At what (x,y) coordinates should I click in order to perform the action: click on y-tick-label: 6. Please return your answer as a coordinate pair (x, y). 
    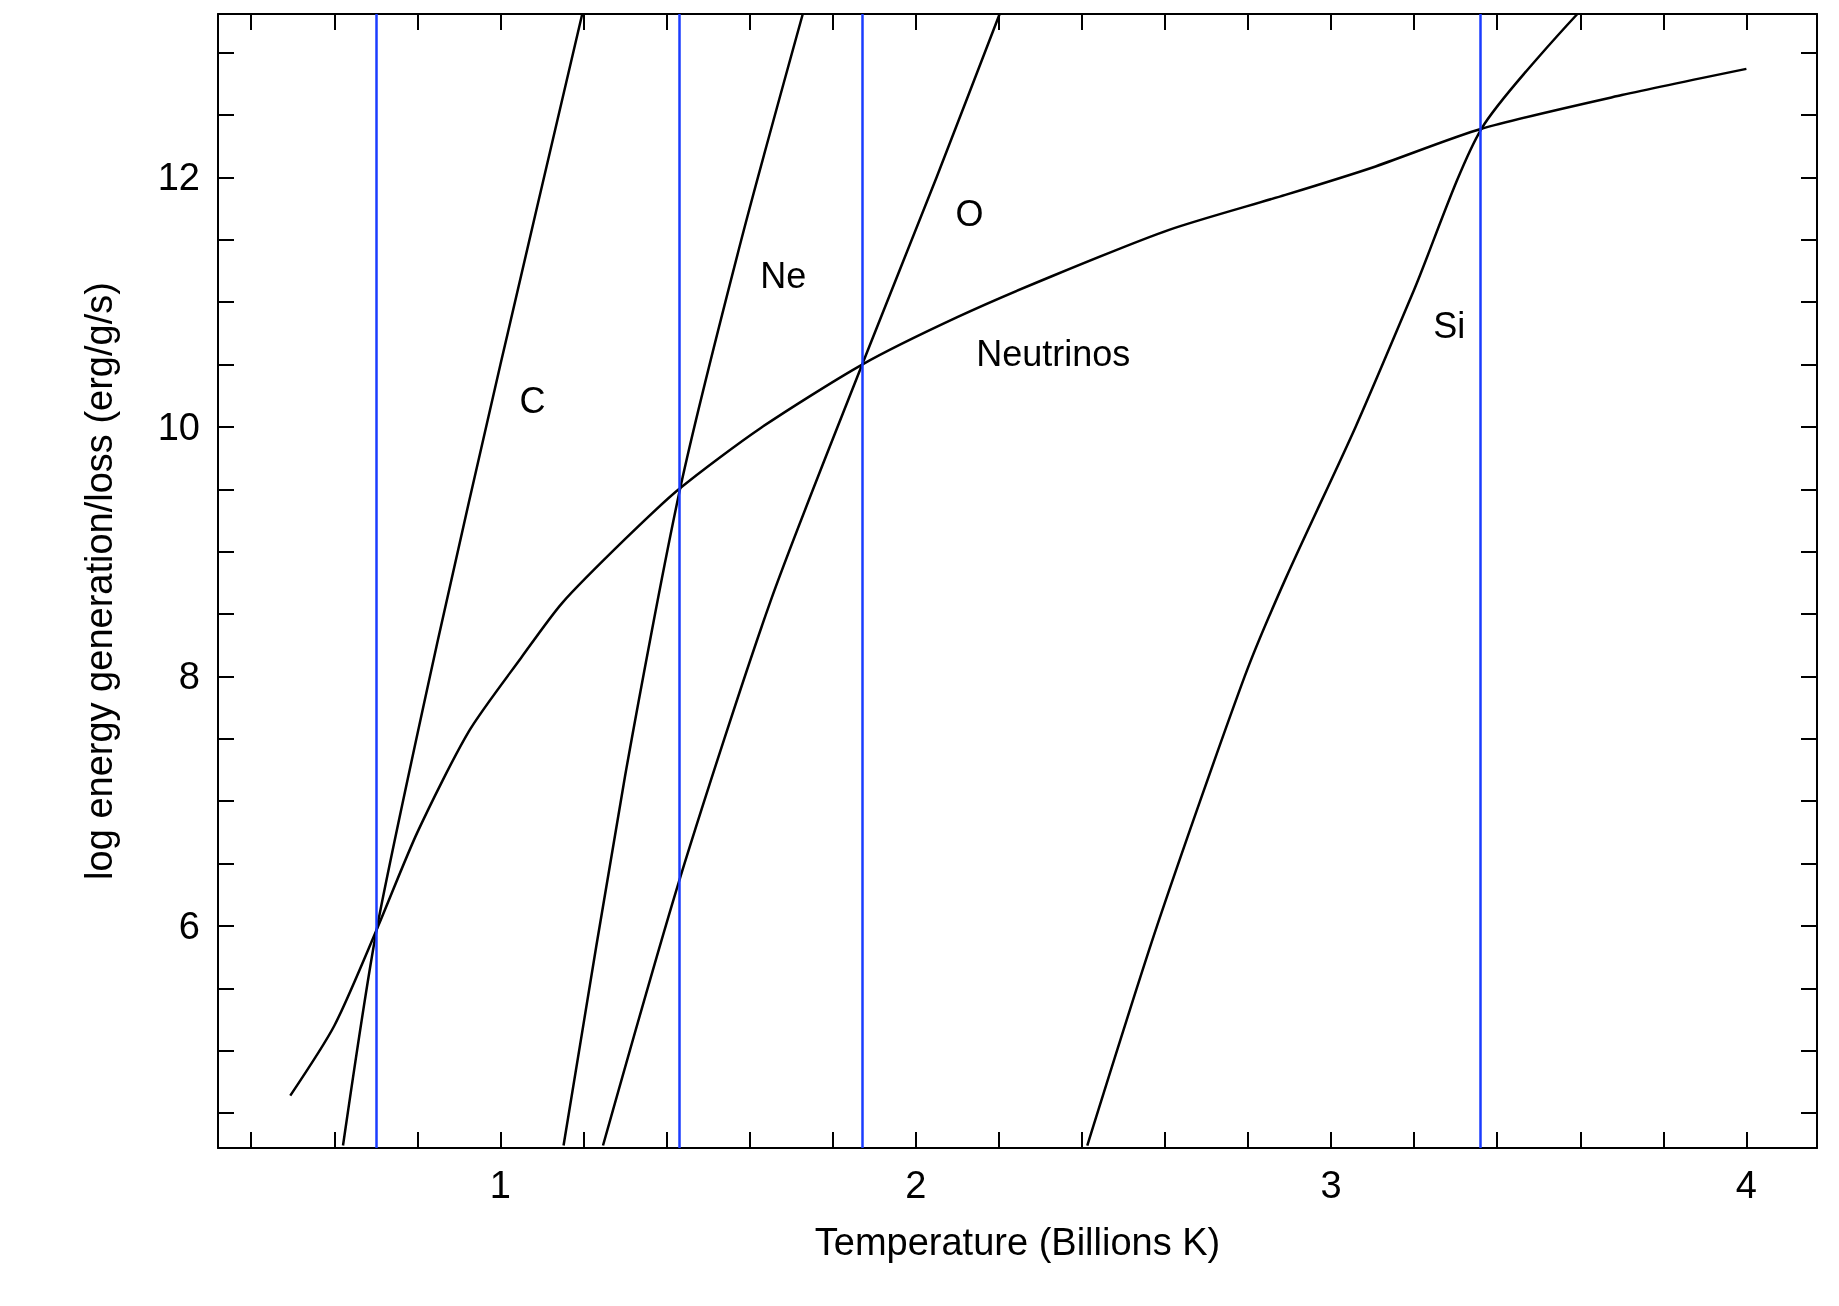
    Looking at the image, I should click on (189, 925).